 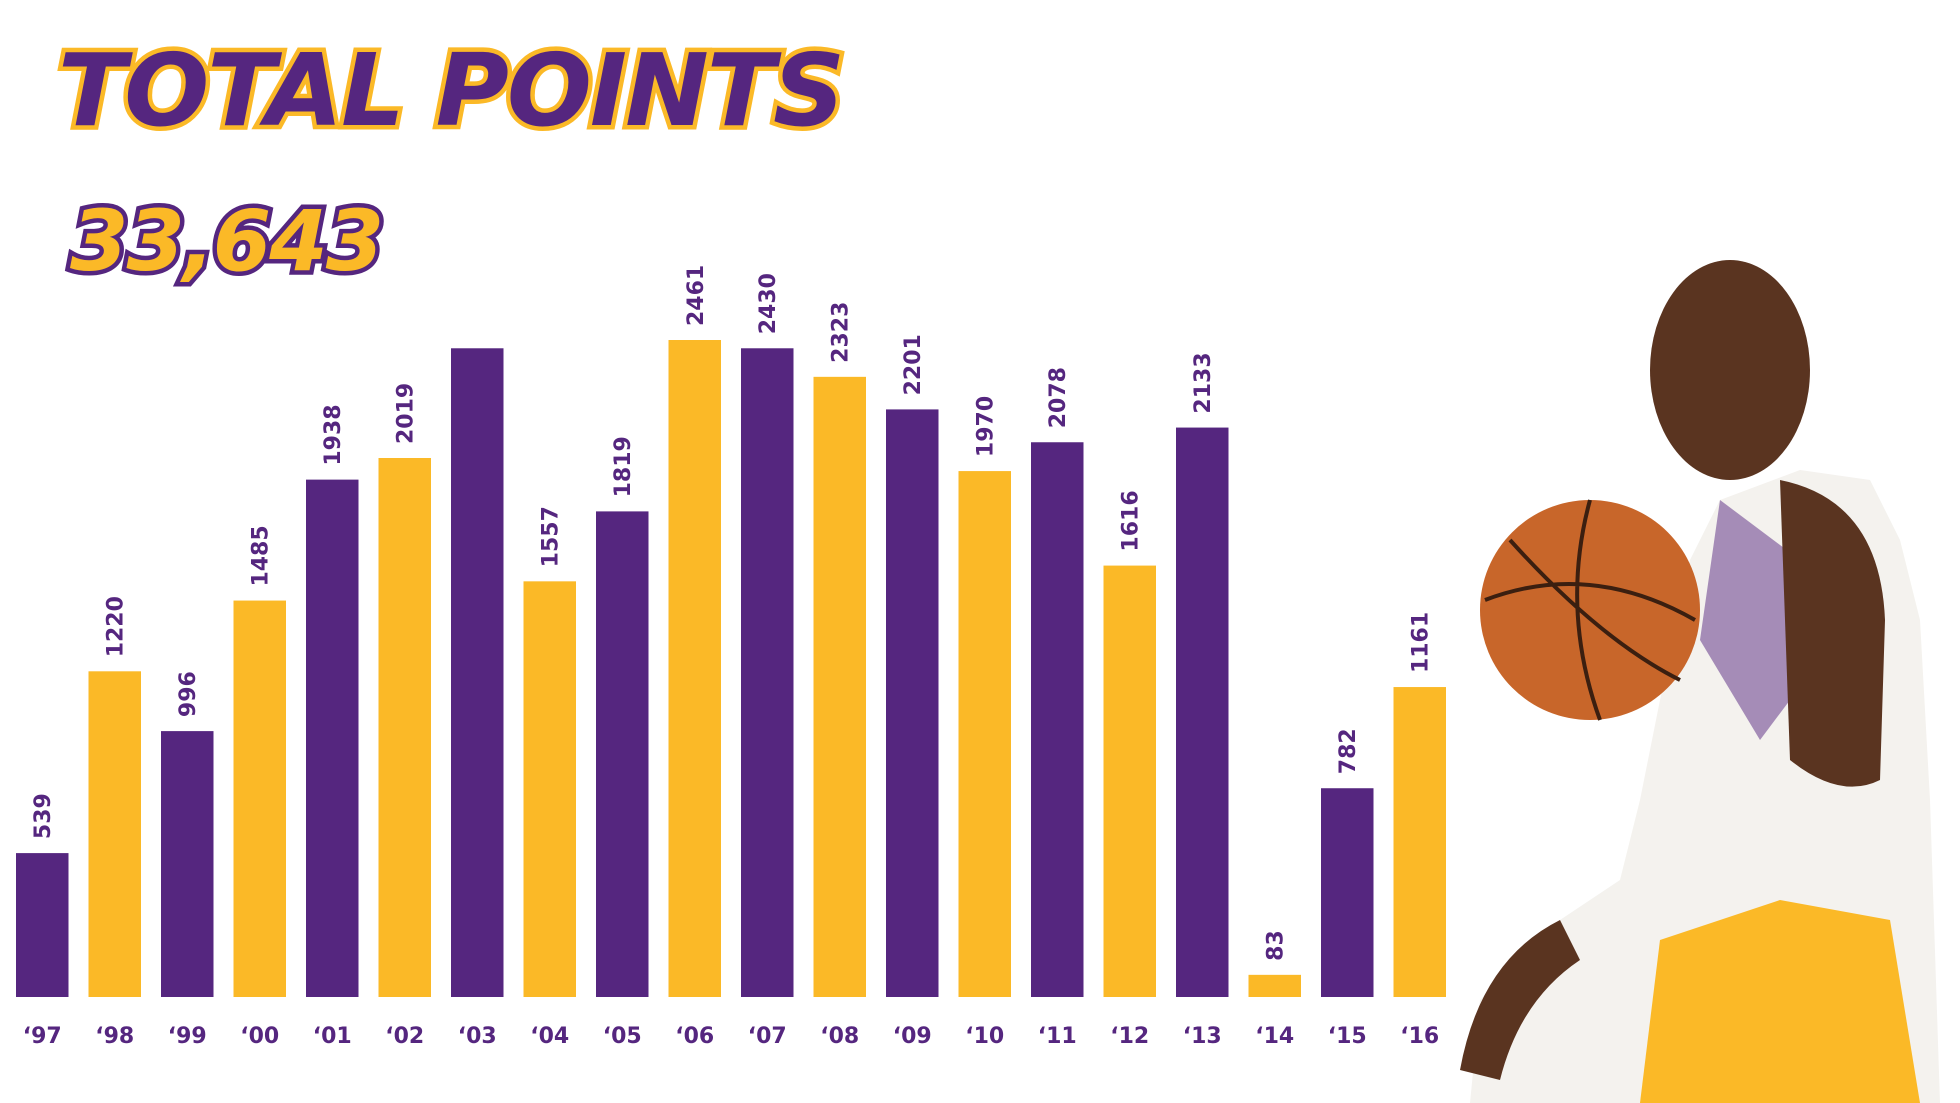 I want to click on x-tick-label: ‘09, so click(x=912, y=1036).